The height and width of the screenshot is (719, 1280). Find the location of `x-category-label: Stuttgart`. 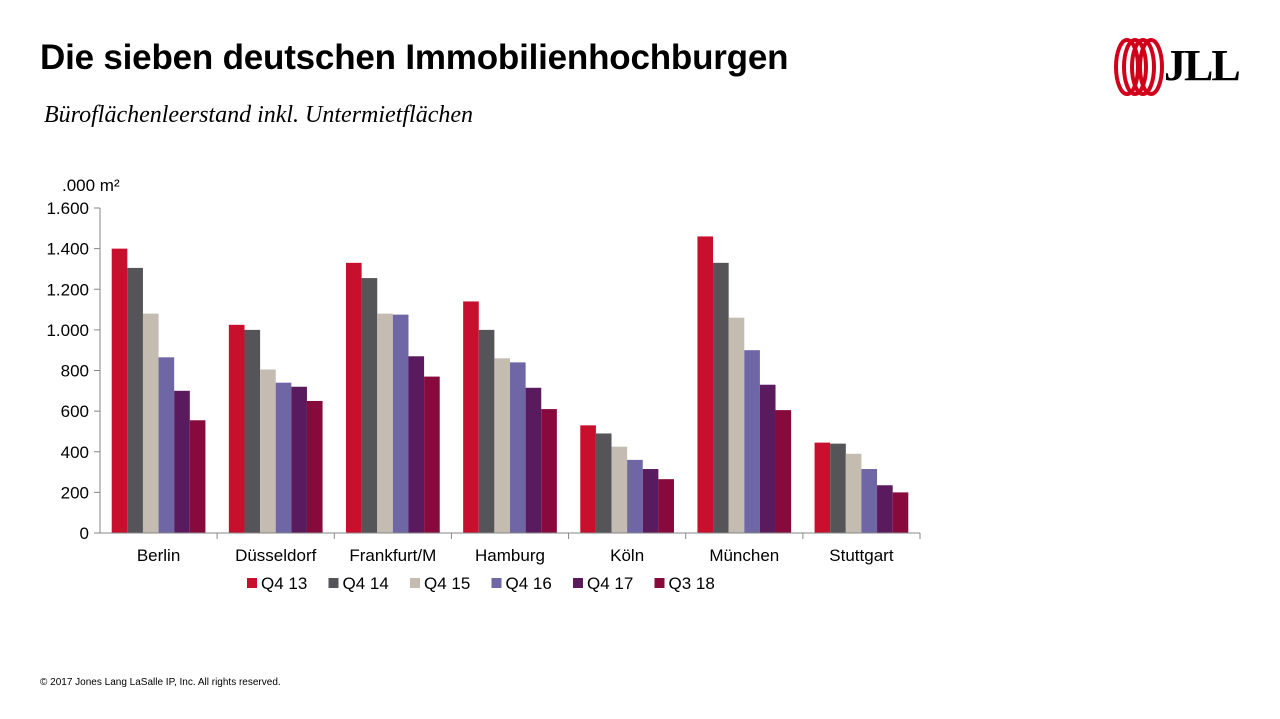

x-category-label: Stuttgart is located at coordinates (861, 555).